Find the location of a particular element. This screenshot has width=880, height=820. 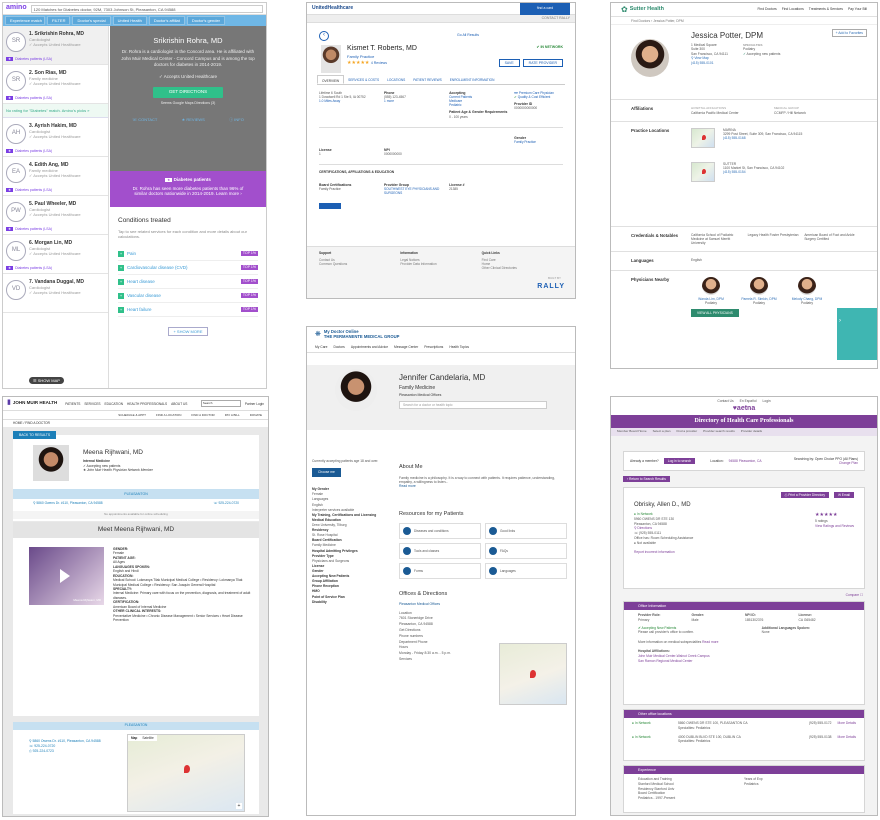

email-button: ✉ Email is located at coordinates (844, 495).